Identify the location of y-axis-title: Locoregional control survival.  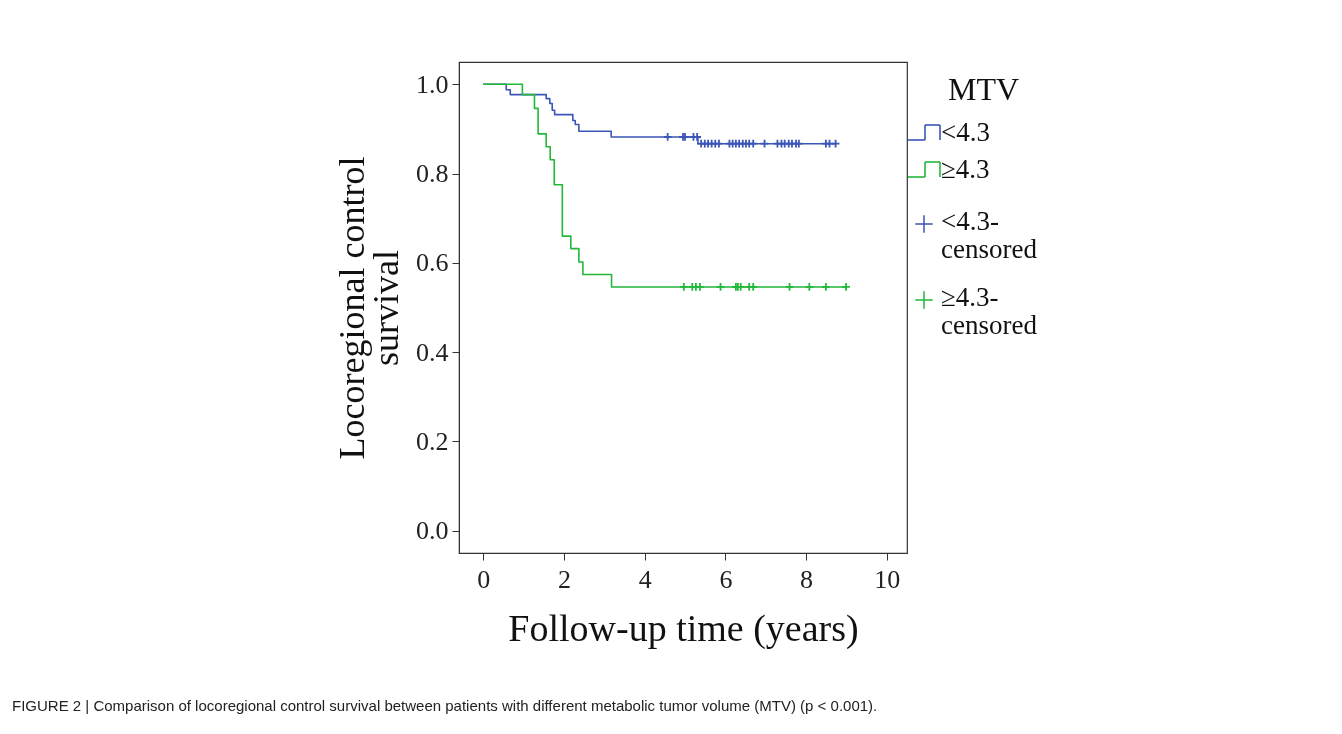
(369, 308).